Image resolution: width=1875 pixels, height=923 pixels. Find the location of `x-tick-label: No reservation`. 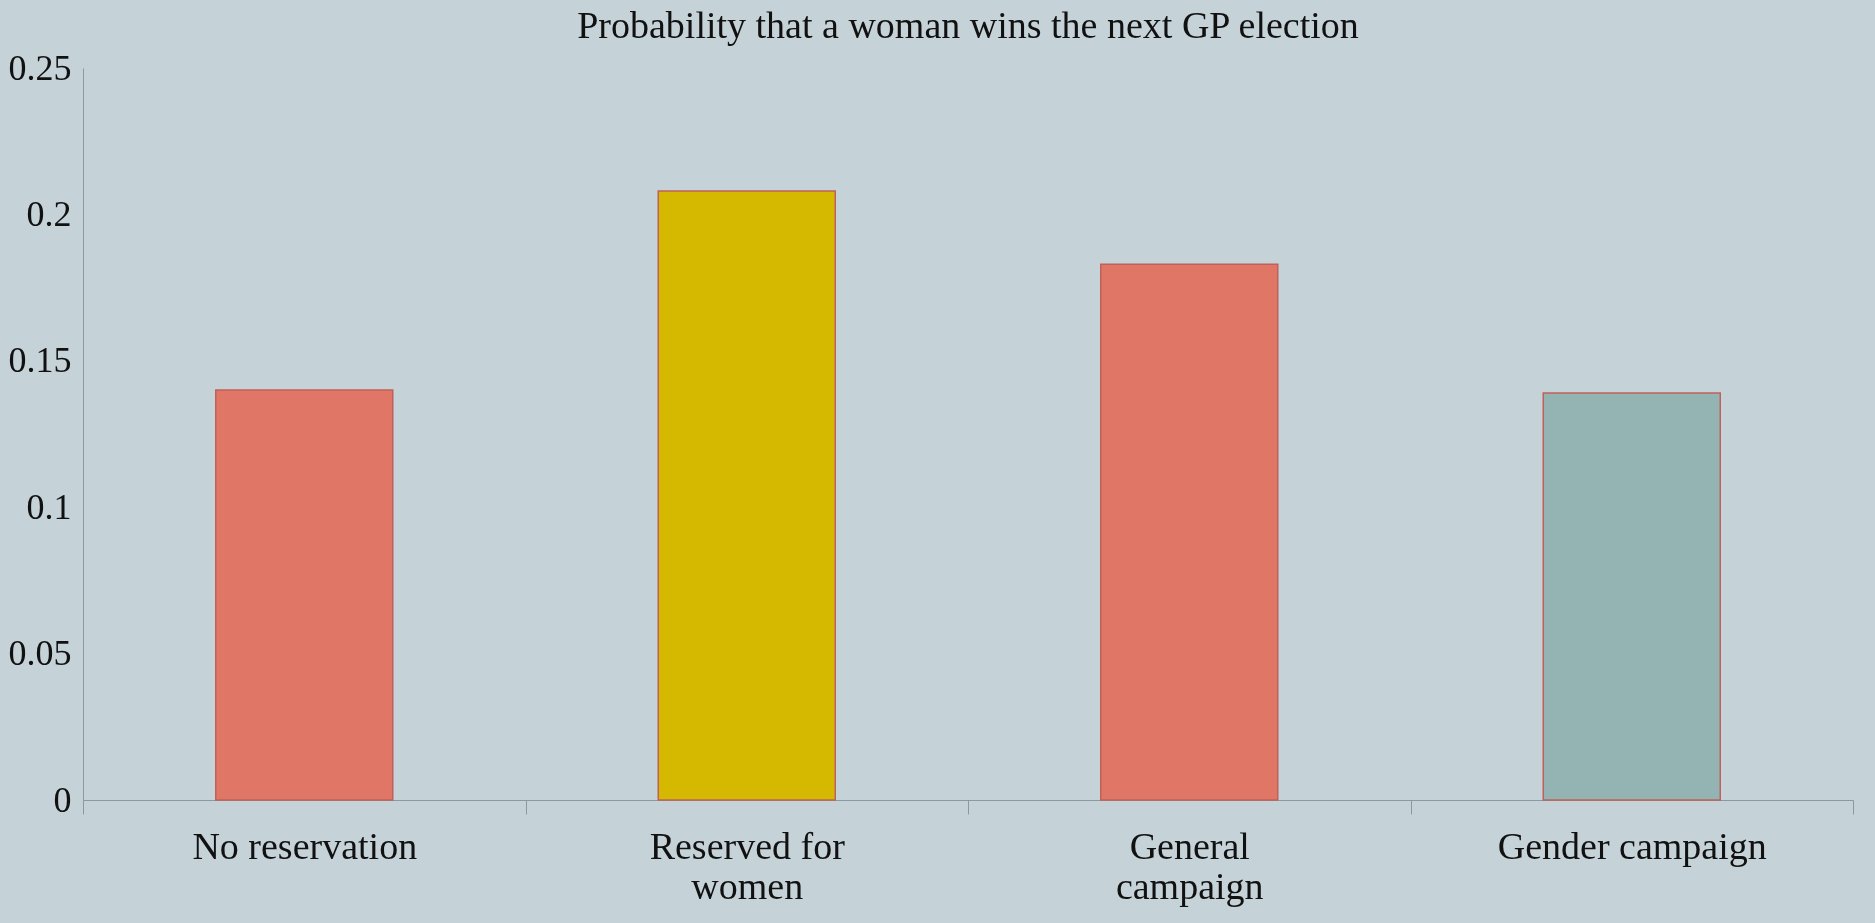

x-tick-label: No reservation is located at coordinates (305, 845).